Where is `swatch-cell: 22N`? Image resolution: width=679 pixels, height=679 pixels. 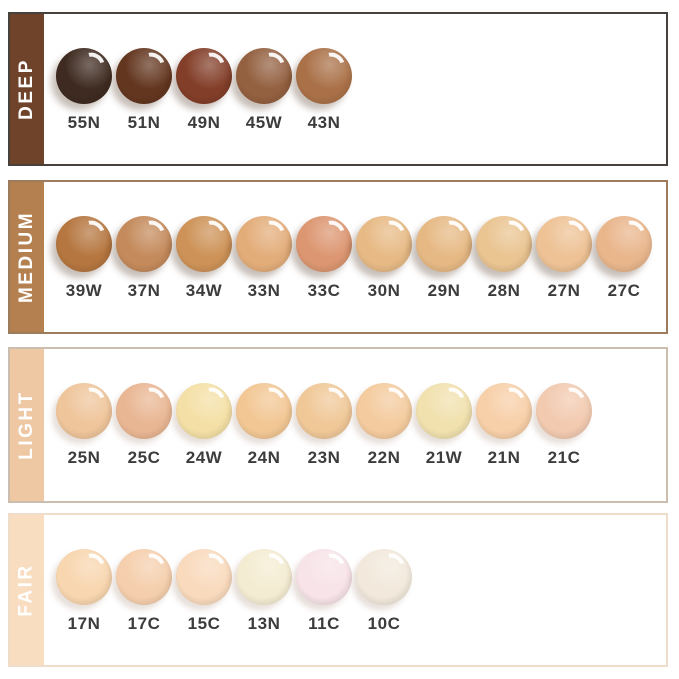
swatch-cell: 22N is located at coordinates (384, 425).